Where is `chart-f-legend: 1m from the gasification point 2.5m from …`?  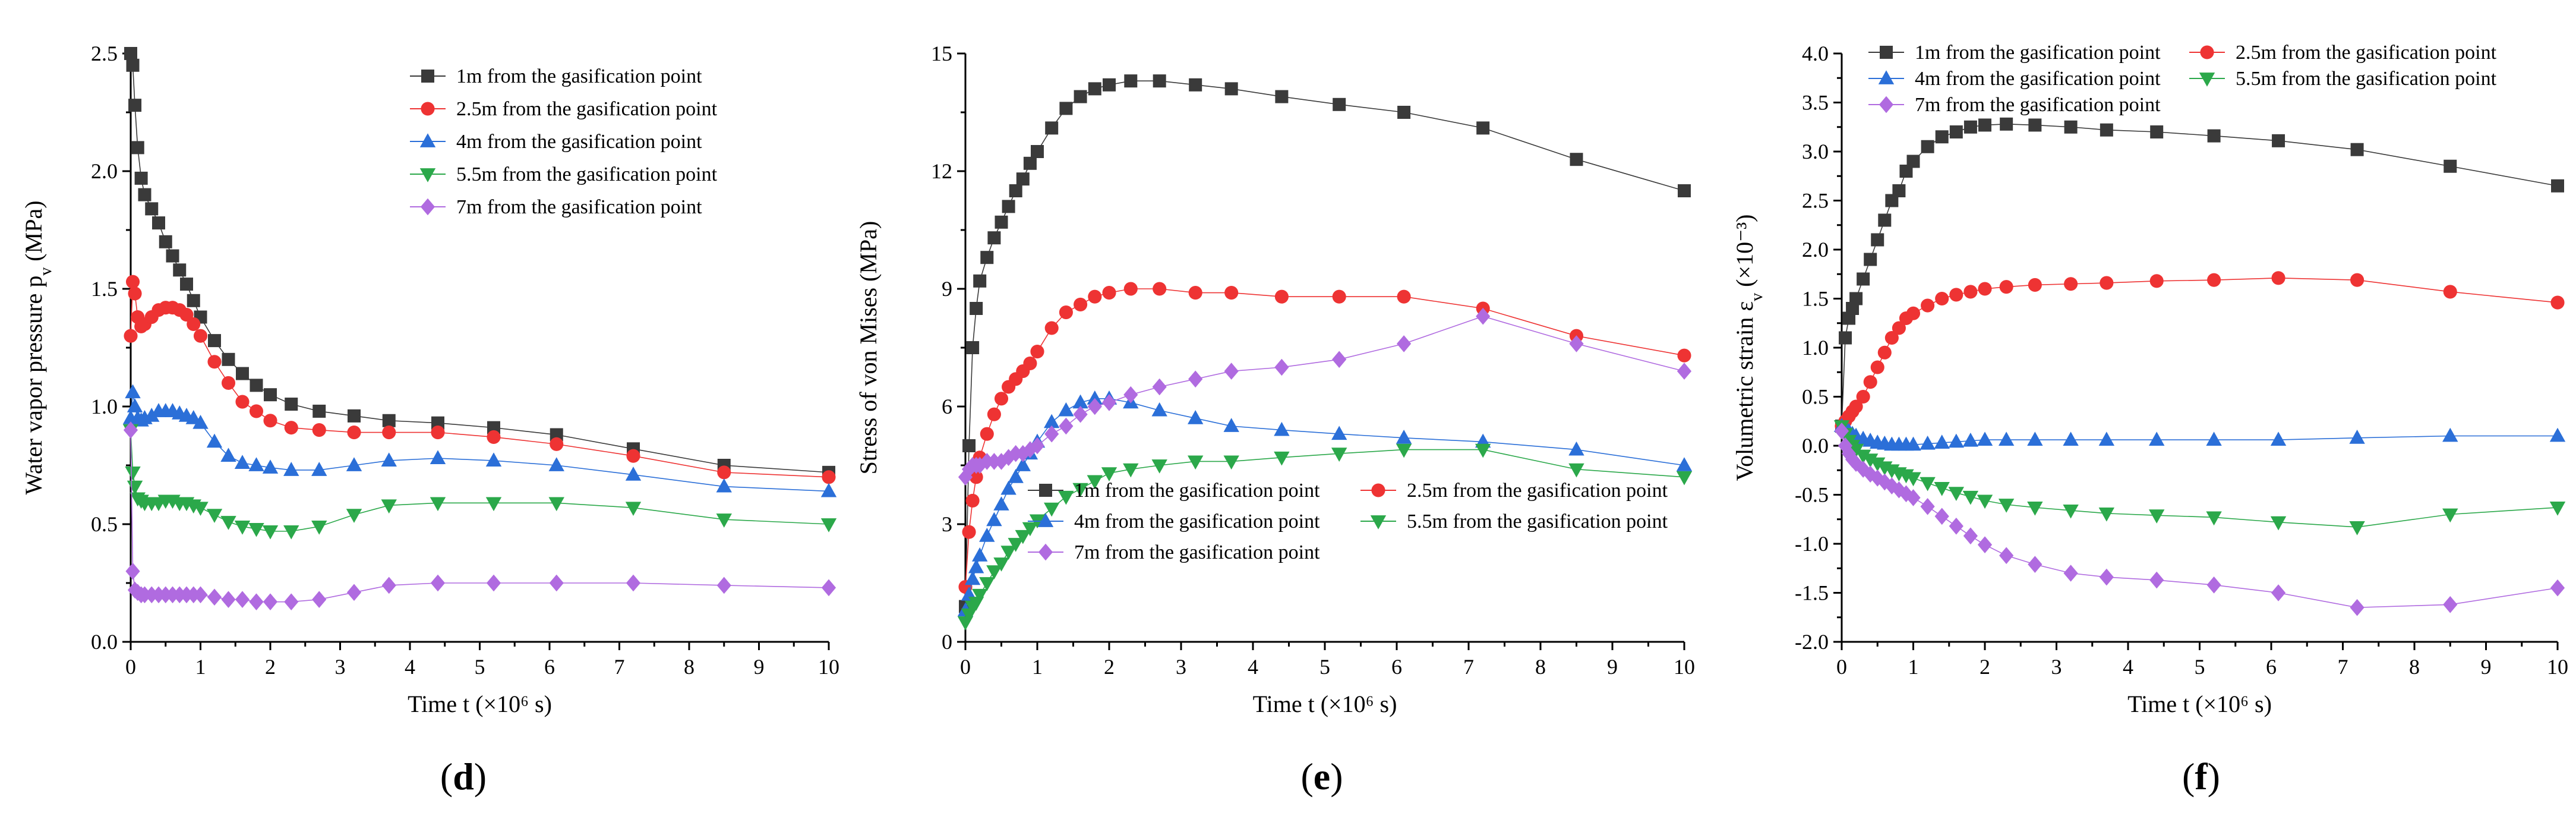 chart-f-legend: 1m from the gasification point 2.5m from … is located at coordinates (2182, 79).